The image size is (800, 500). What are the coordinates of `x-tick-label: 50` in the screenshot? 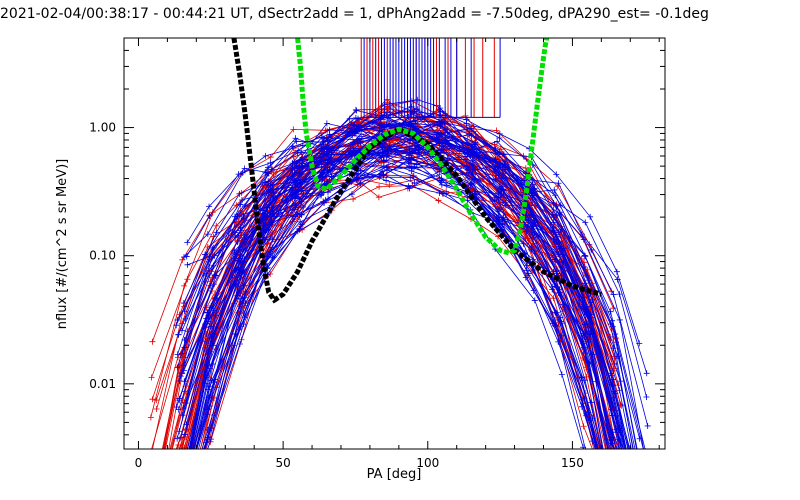 It's located at (282, 463).